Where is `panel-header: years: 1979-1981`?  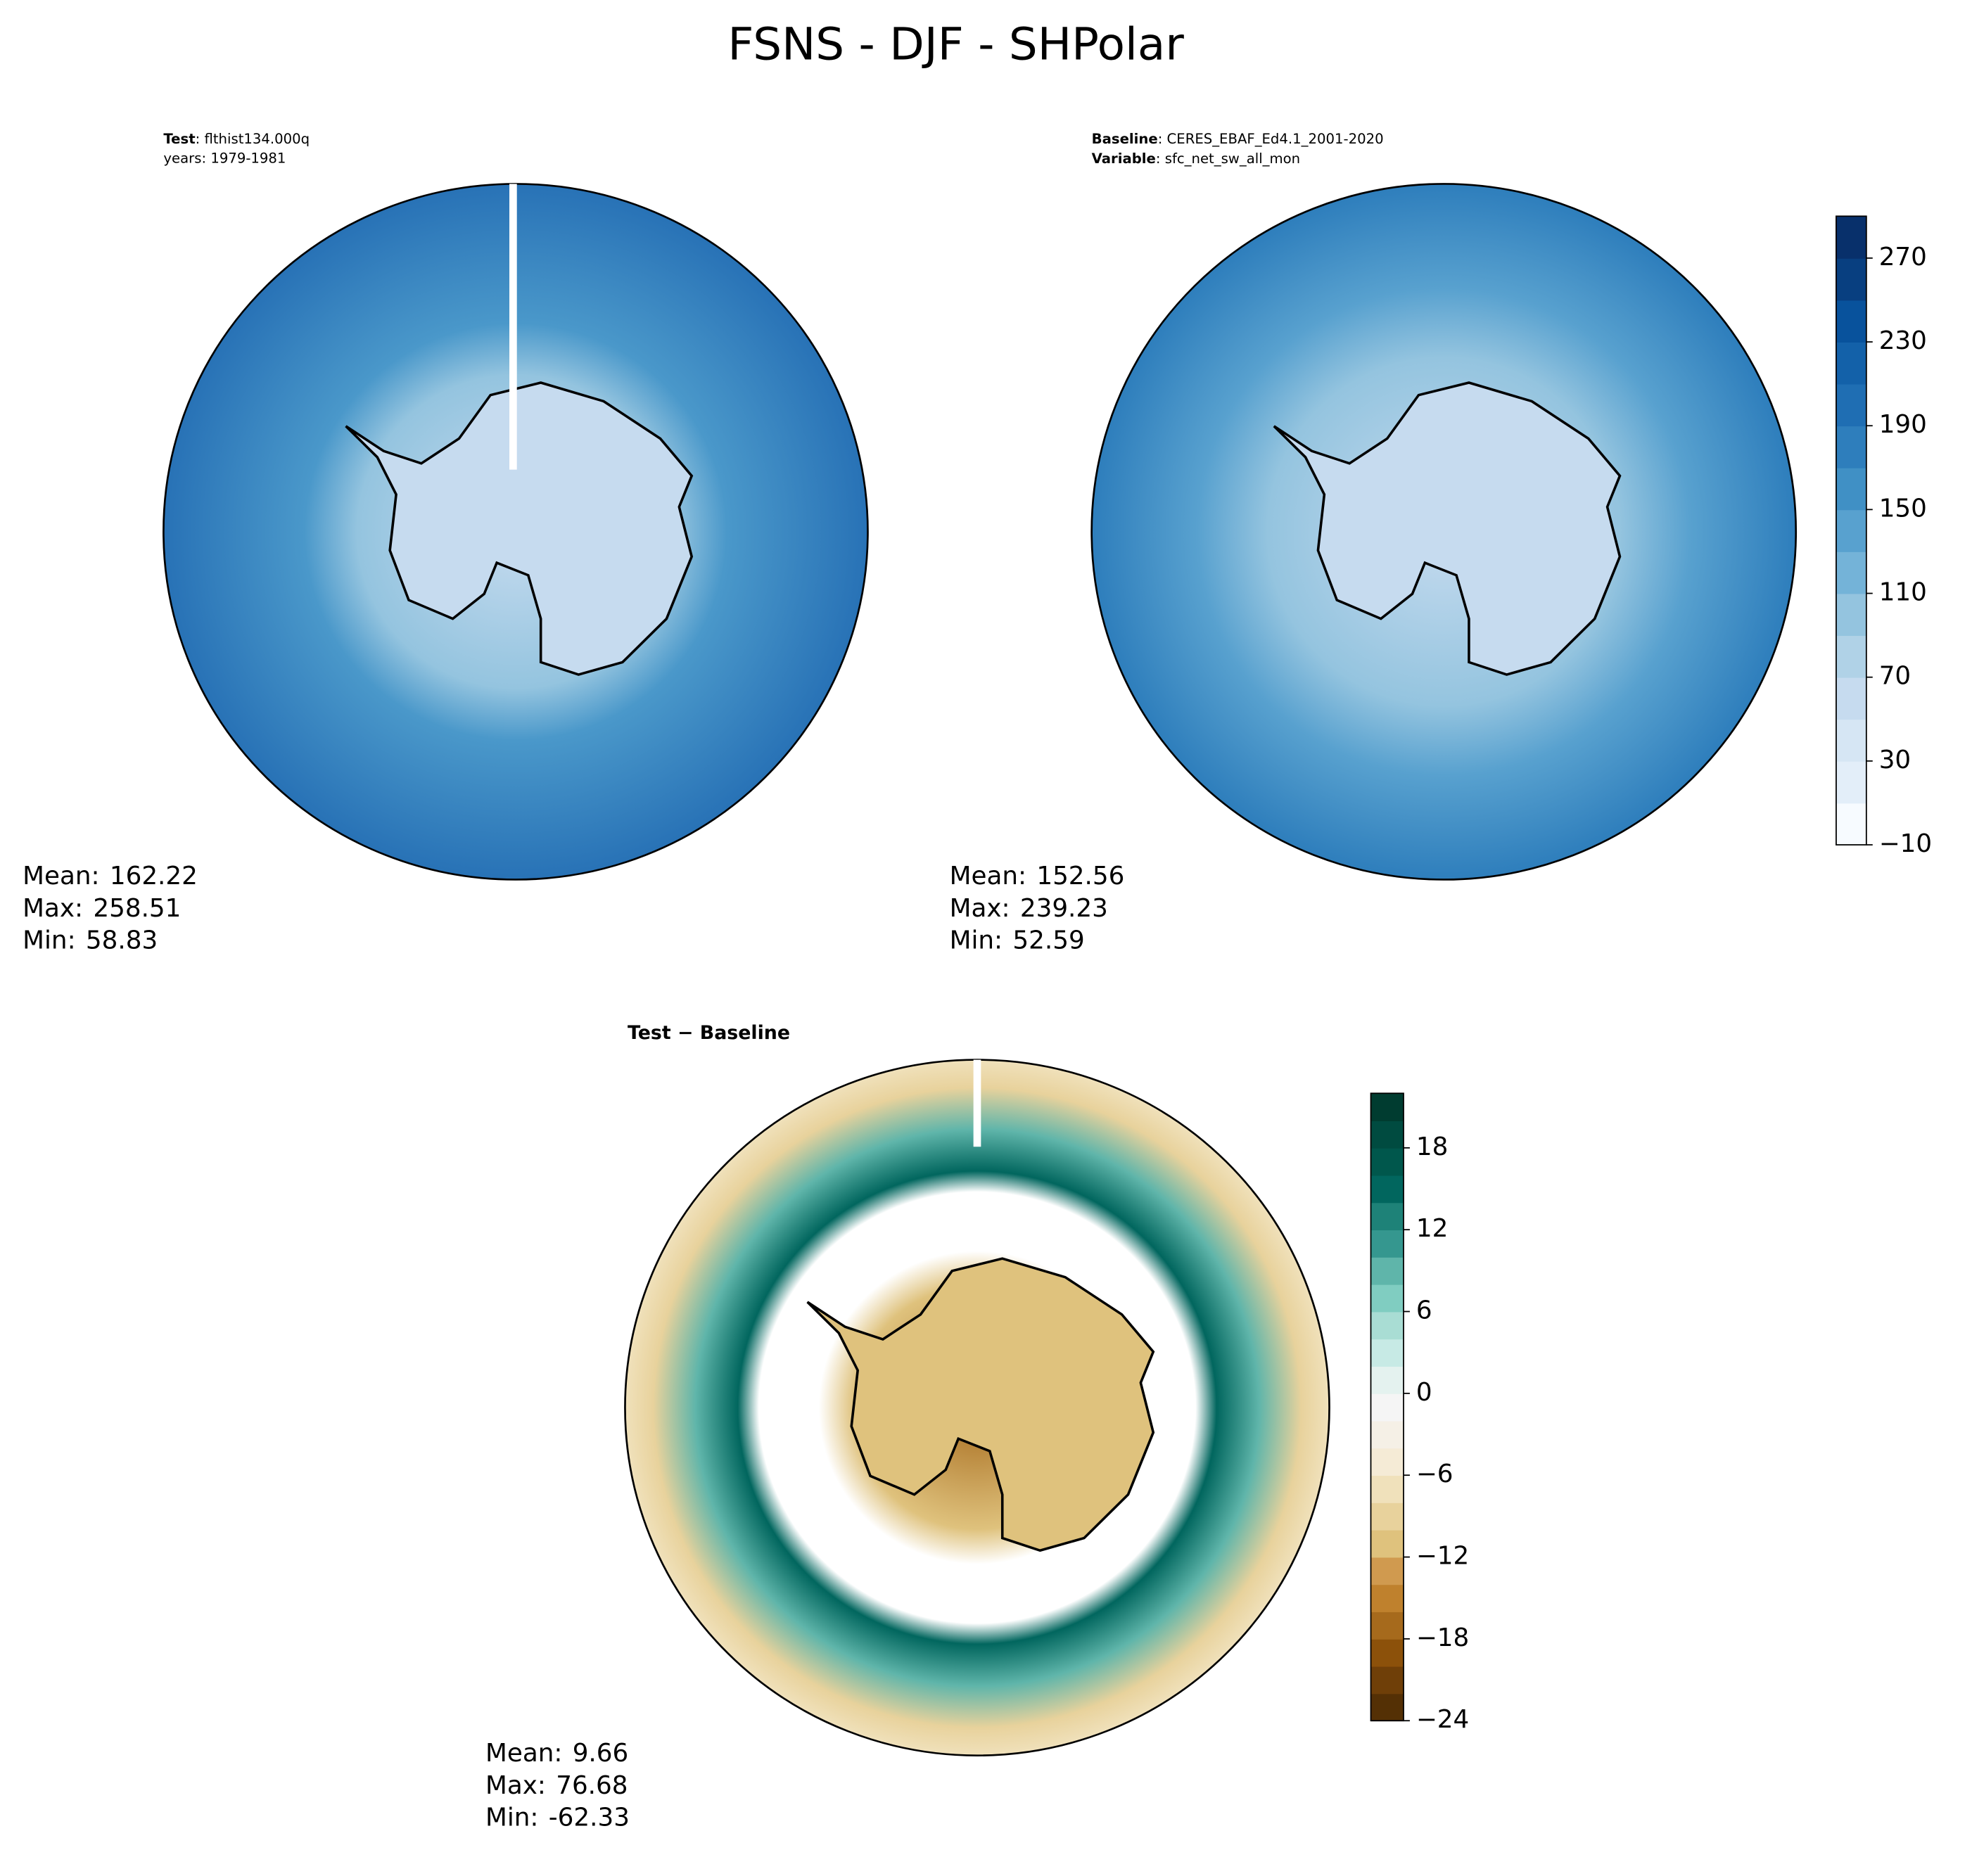
panel-header: years: 1979-1981 is located at coordinates (225, 159).